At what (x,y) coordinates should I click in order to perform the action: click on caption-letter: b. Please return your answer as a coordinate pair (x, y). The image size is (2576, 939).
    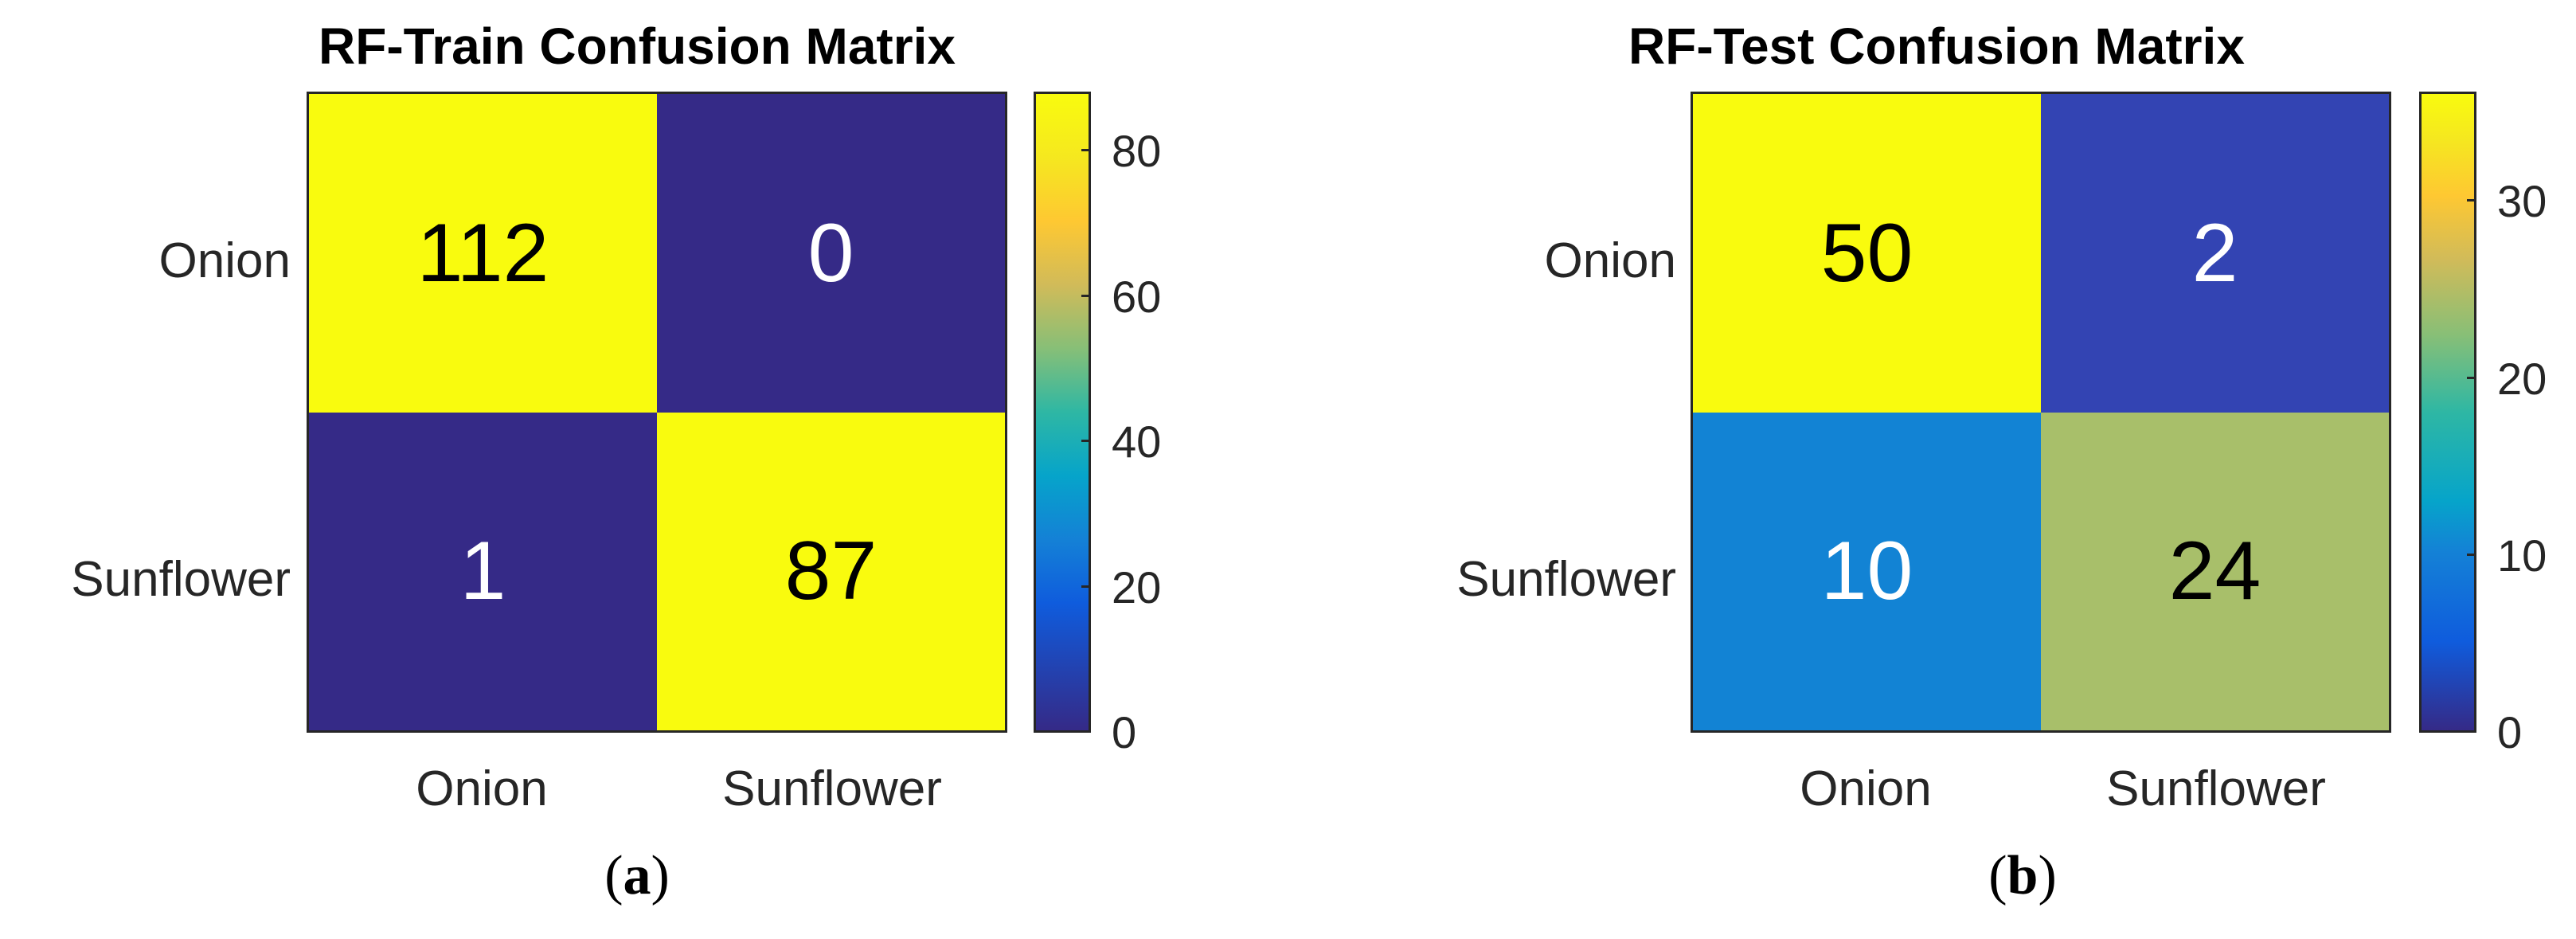
    Looking at the image, I should click on (2023, 875).